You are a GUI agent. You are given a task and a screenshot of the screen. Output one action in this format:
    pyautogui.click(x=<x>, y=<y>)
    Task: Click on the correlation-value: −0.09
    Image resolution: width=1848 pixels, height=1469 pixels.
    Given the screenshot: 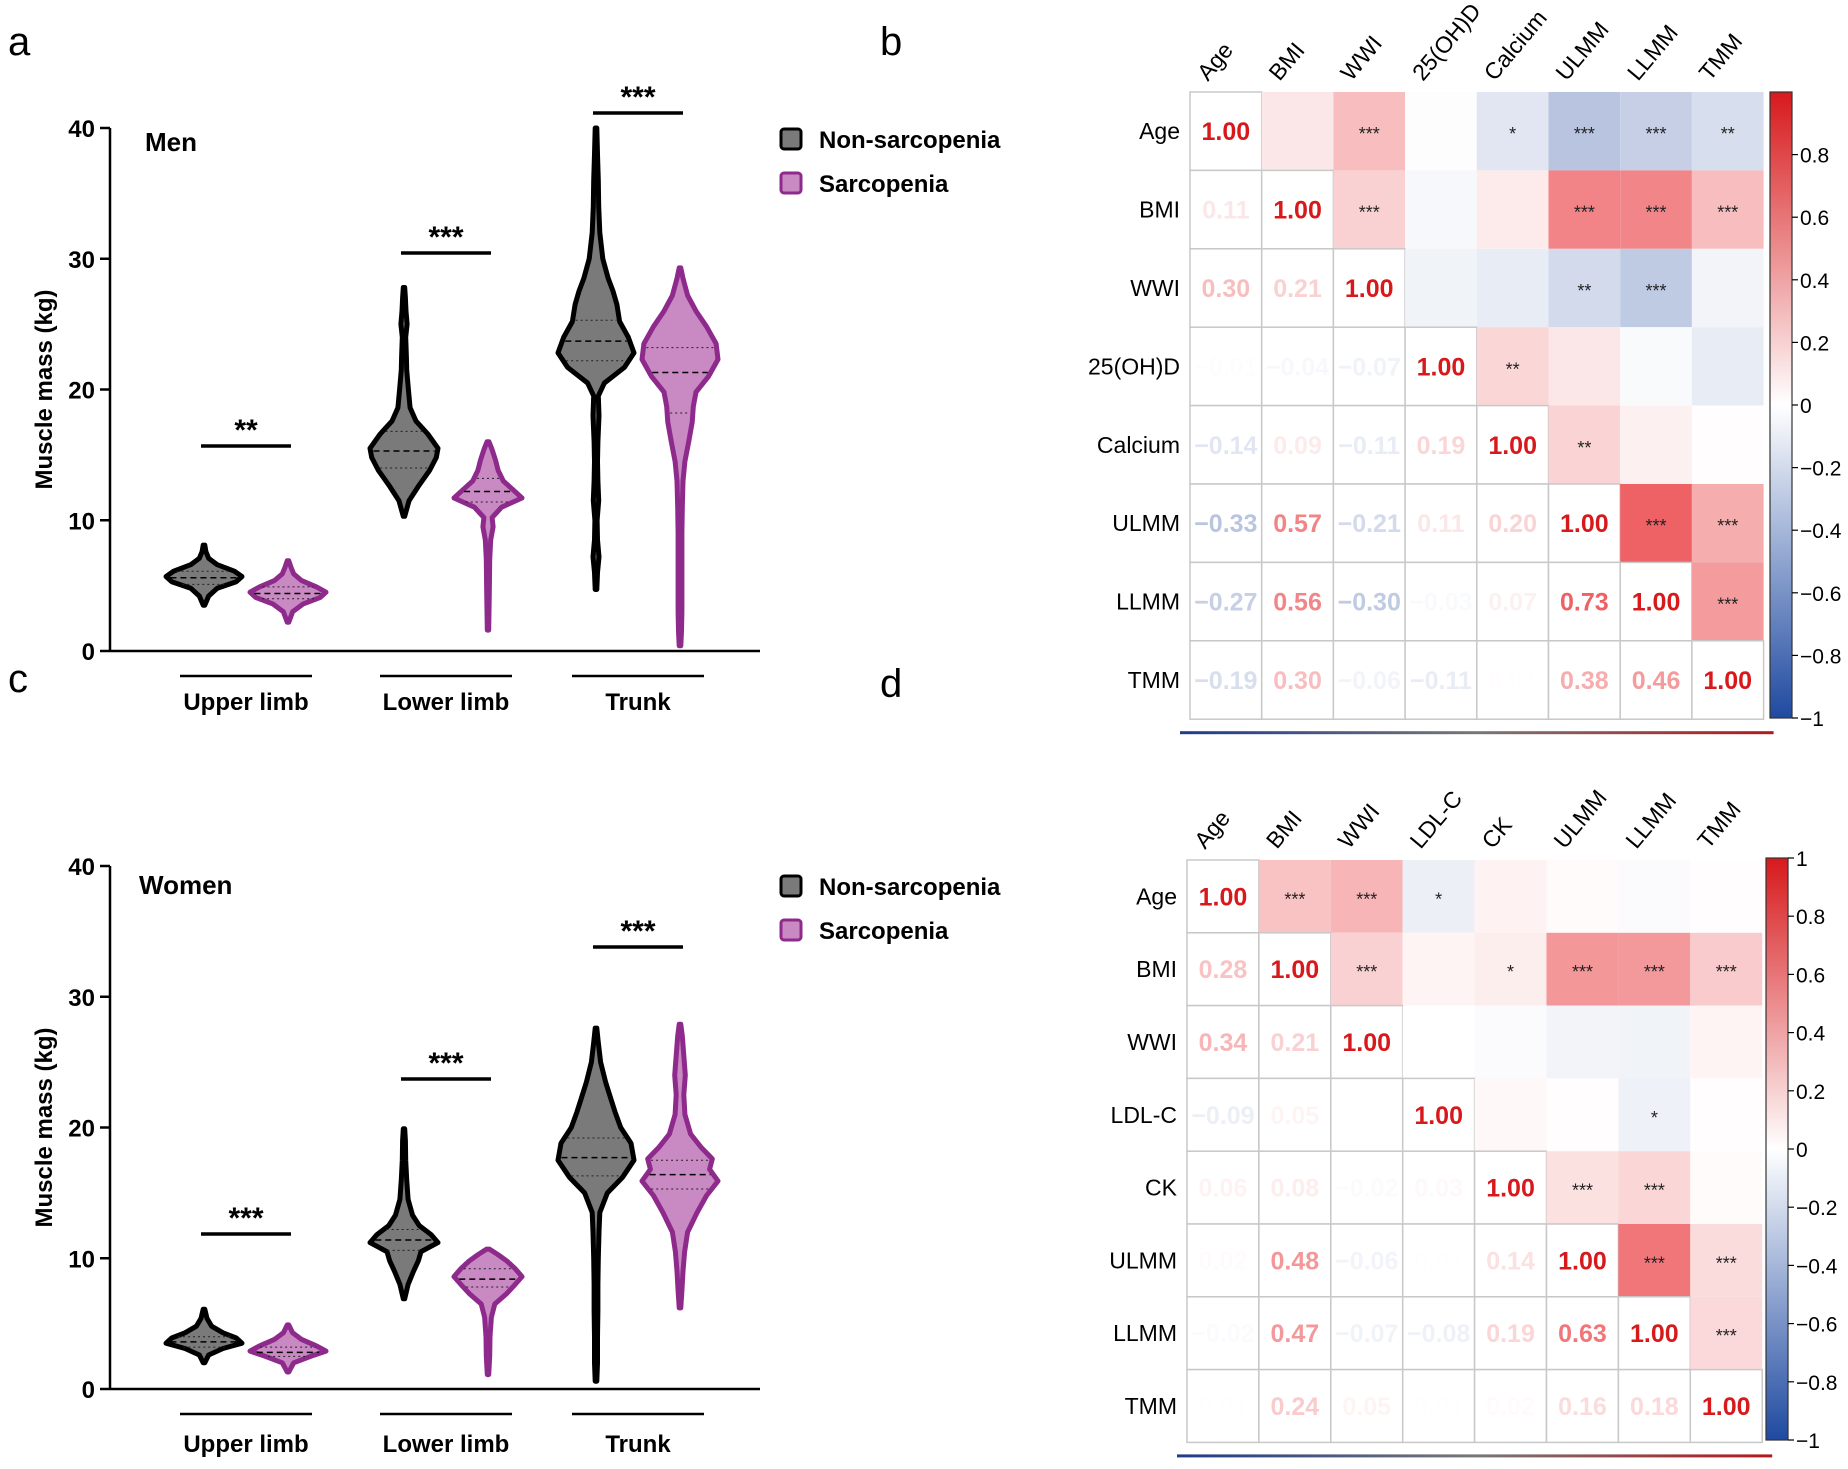 What is the action you would take?
    pyautogui.click(x=1222, y=1116)
    